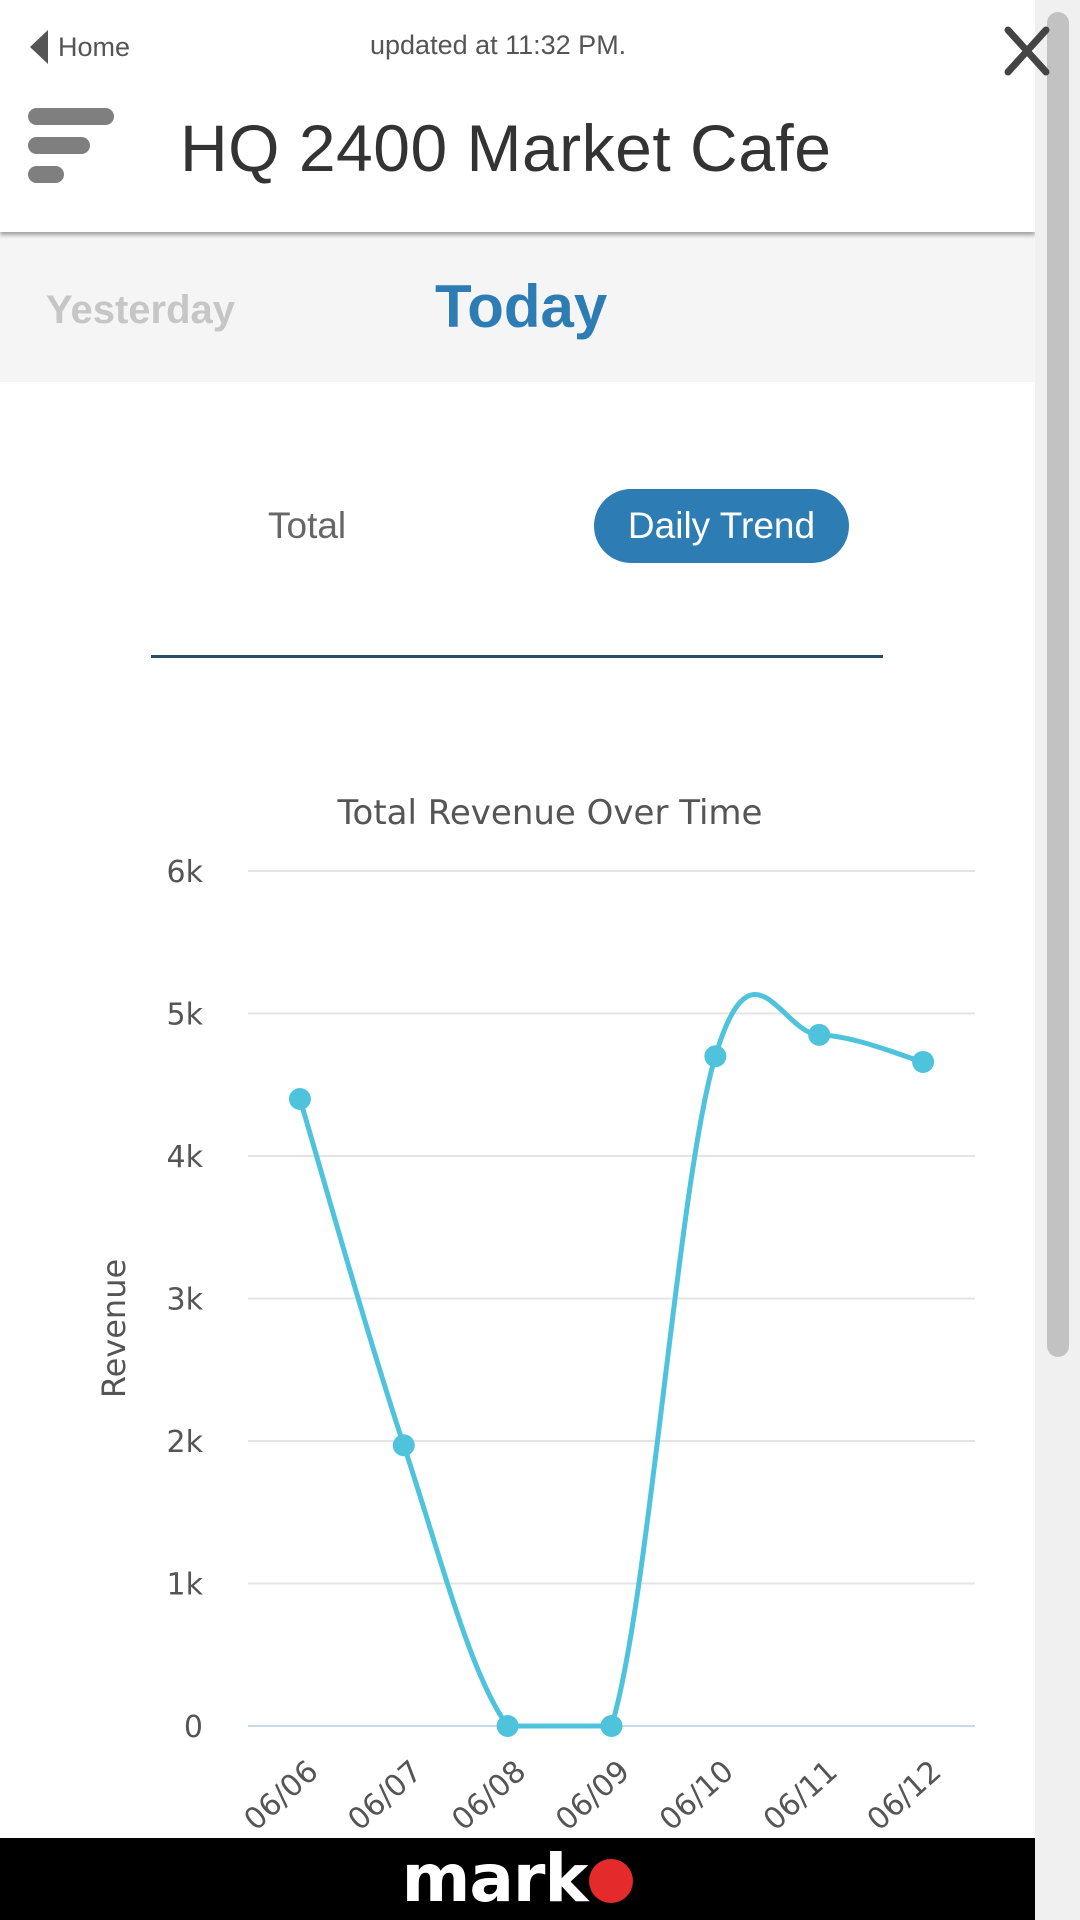  I want to click on x-tick-label: 06/09, so click(593, 1794).